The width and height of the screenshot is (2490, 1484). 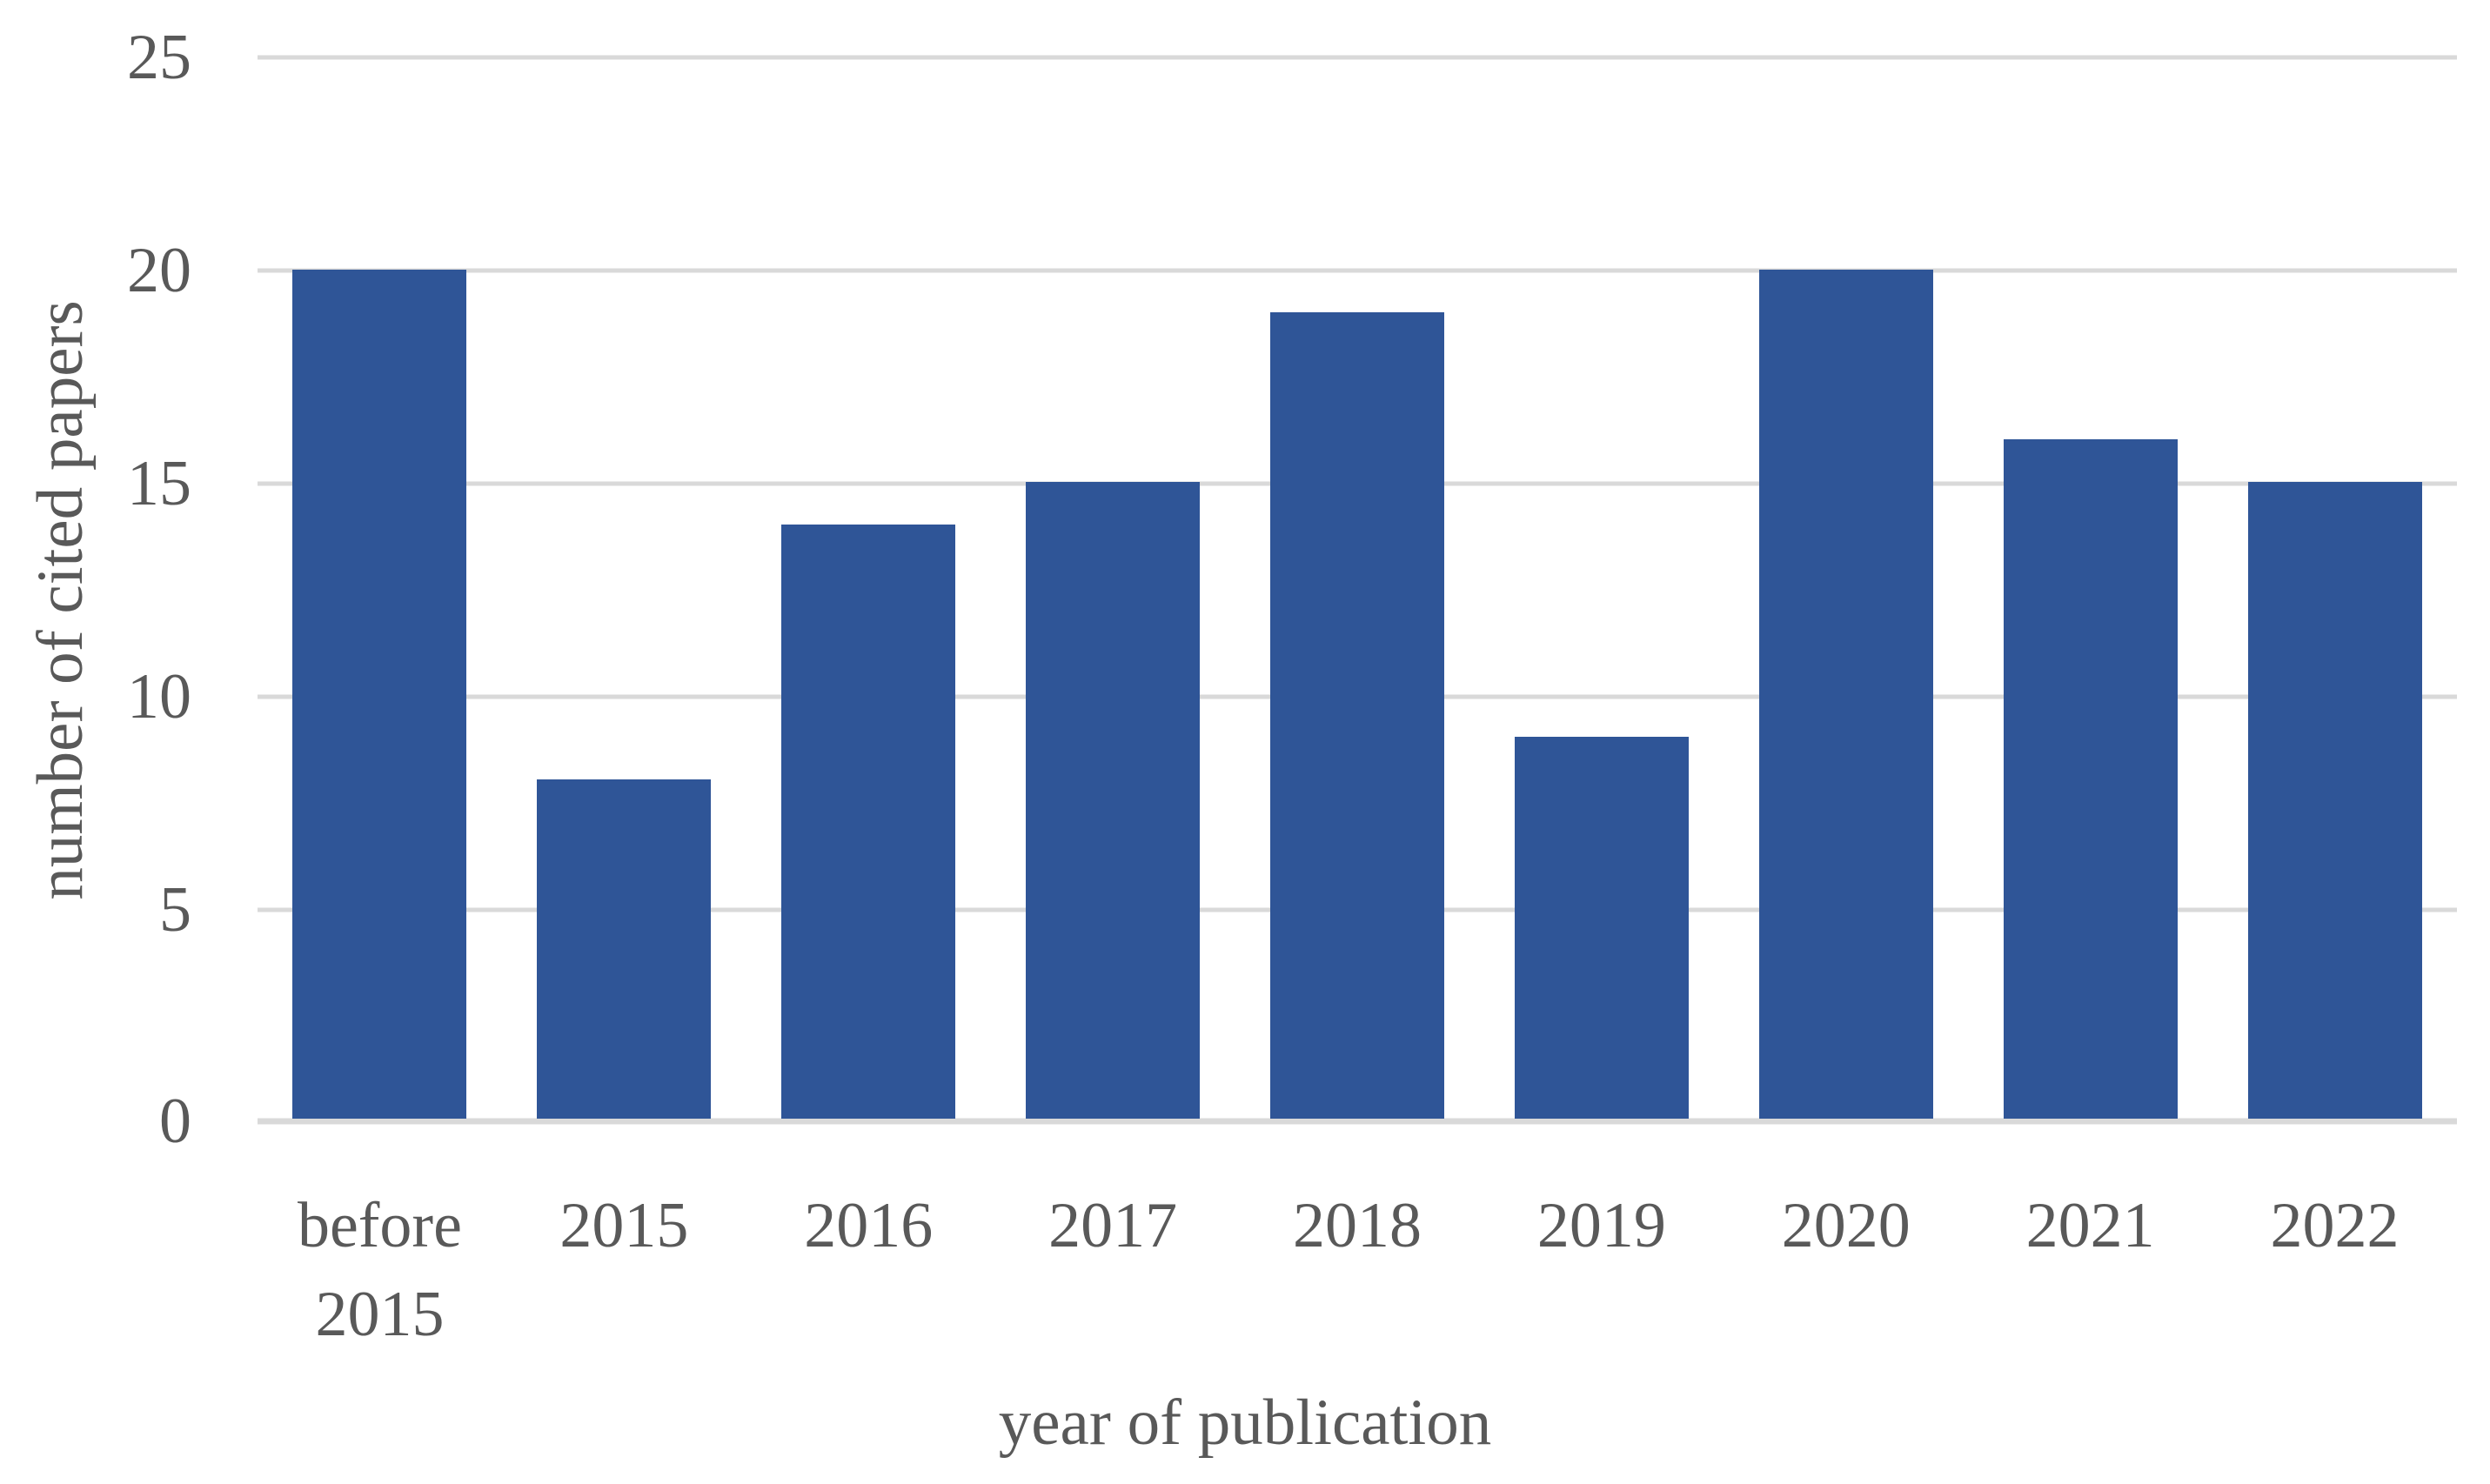 I want to click on y-axis-title: number of cited papers, so click(x=60, y=600).